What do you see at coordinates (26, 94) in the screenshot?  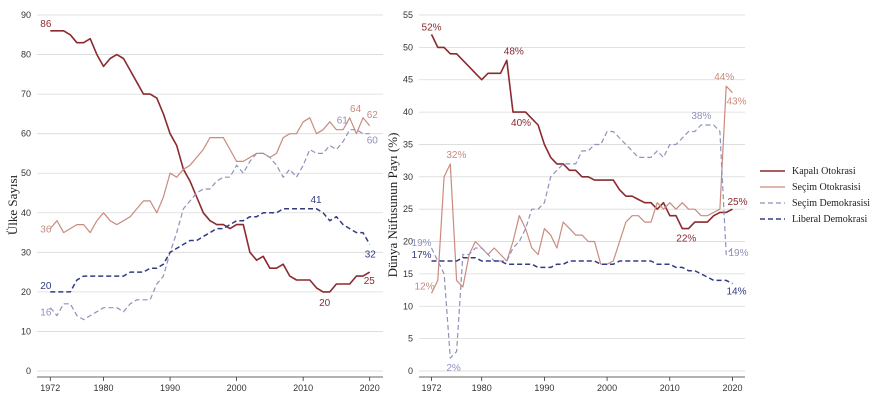 I see `y-tick-label: 70` at bounding box center [26, 94].